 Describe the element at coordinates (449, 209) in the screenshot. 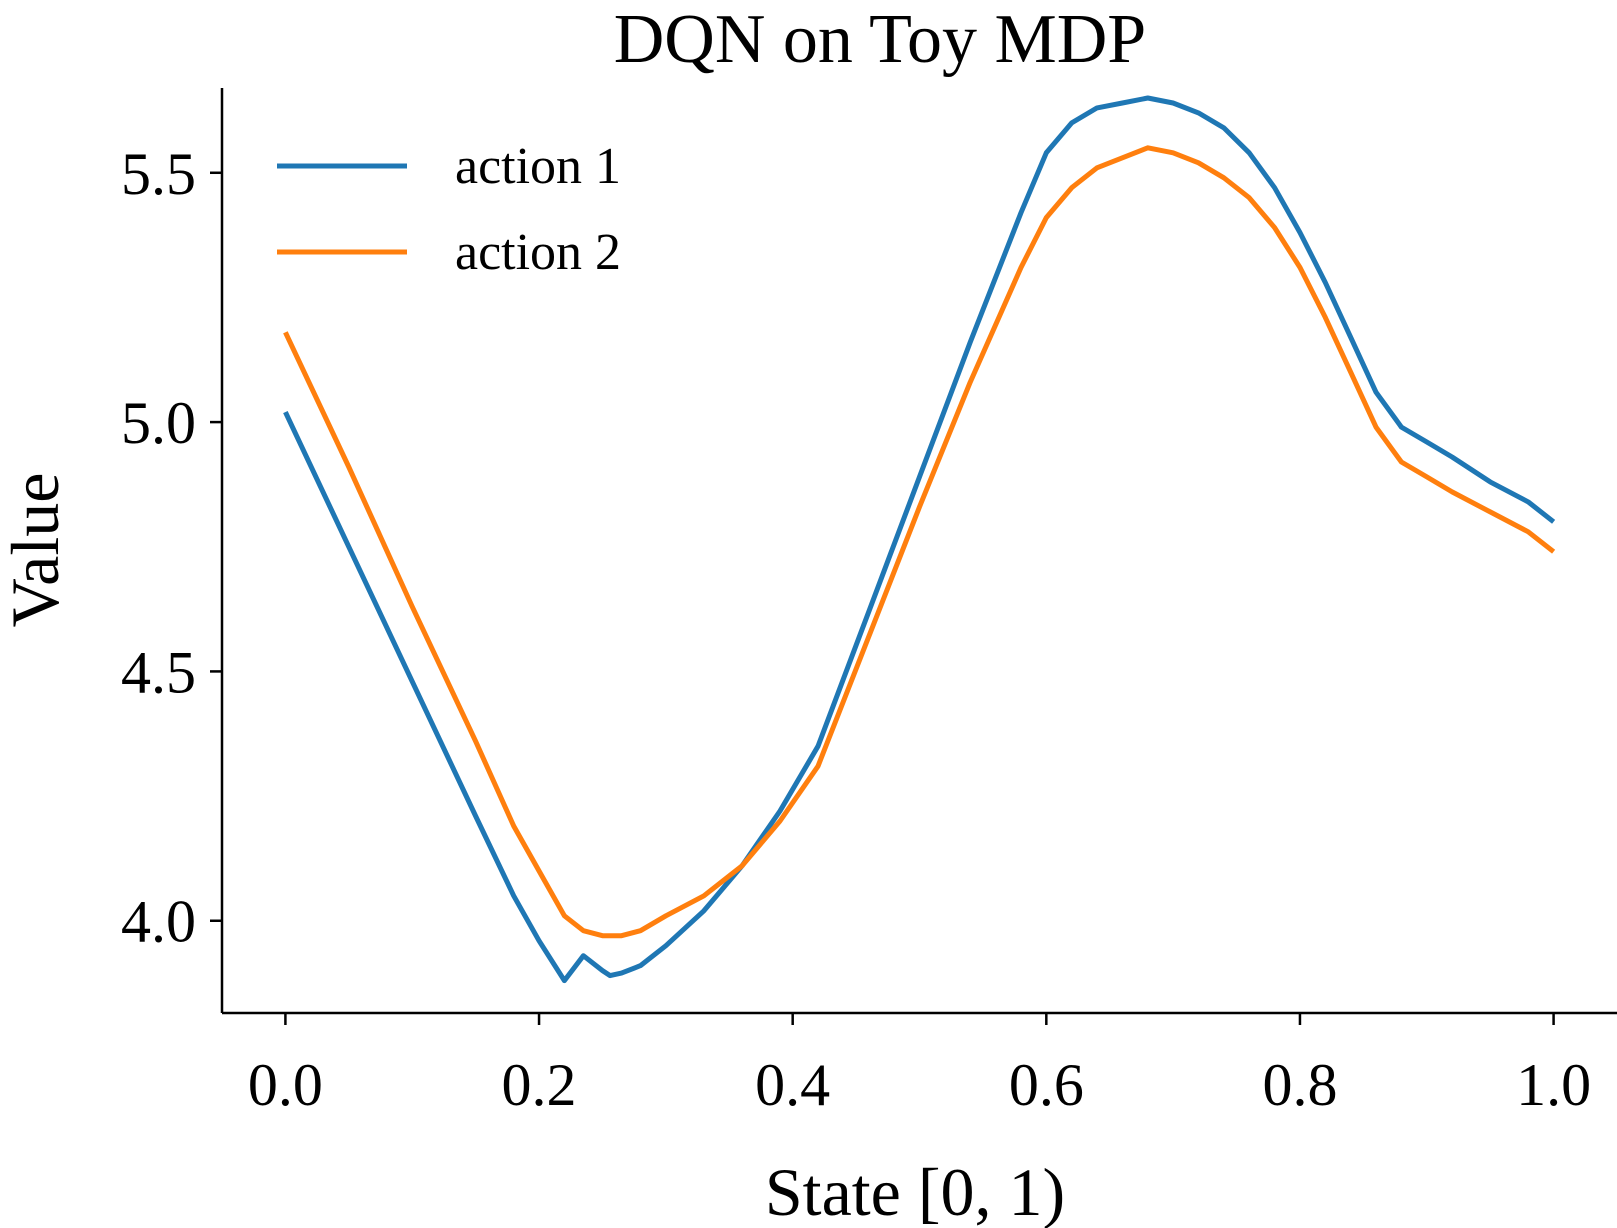

I see `legend: action 1 action 2` at that location.